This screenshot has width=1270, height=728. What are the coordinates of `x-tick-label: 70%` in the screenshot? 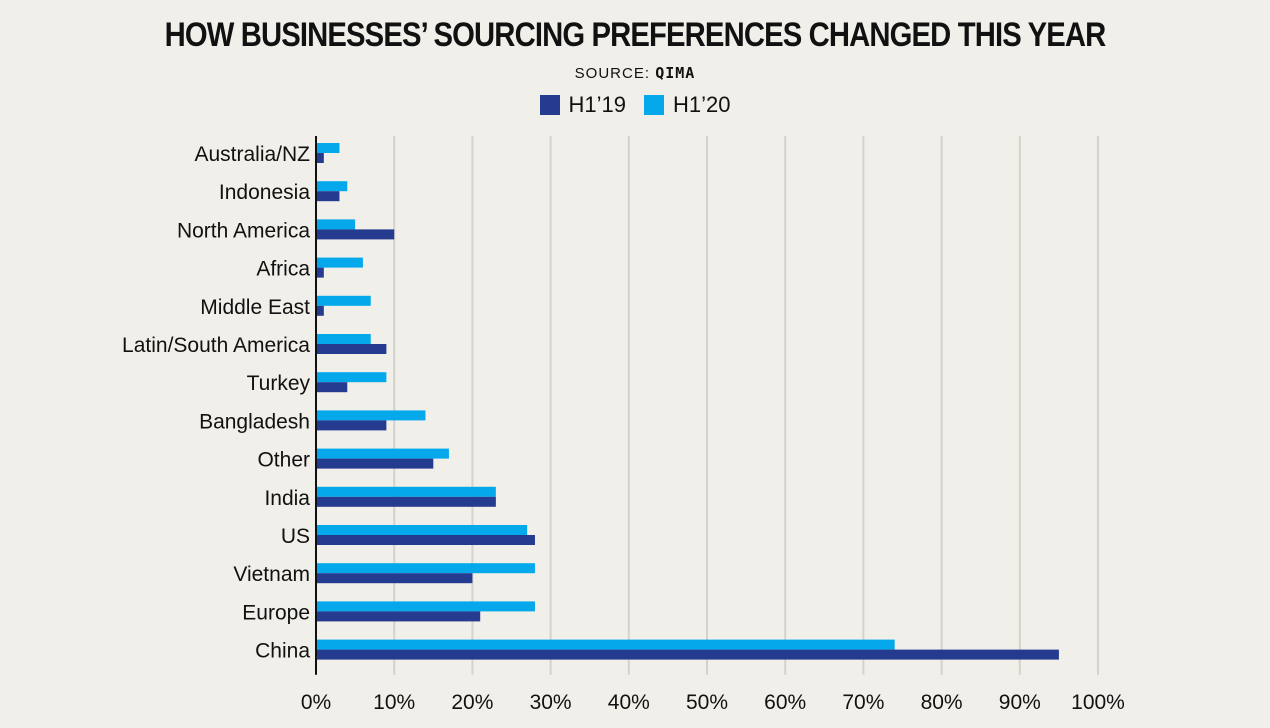 It's located at (863, 702).